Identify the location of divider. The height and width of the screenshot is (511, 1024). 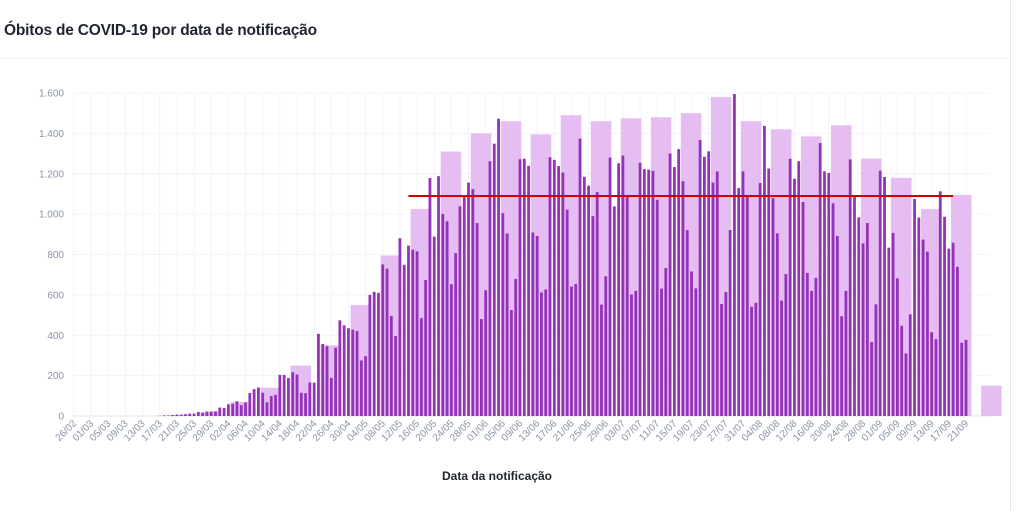
(505, 58).